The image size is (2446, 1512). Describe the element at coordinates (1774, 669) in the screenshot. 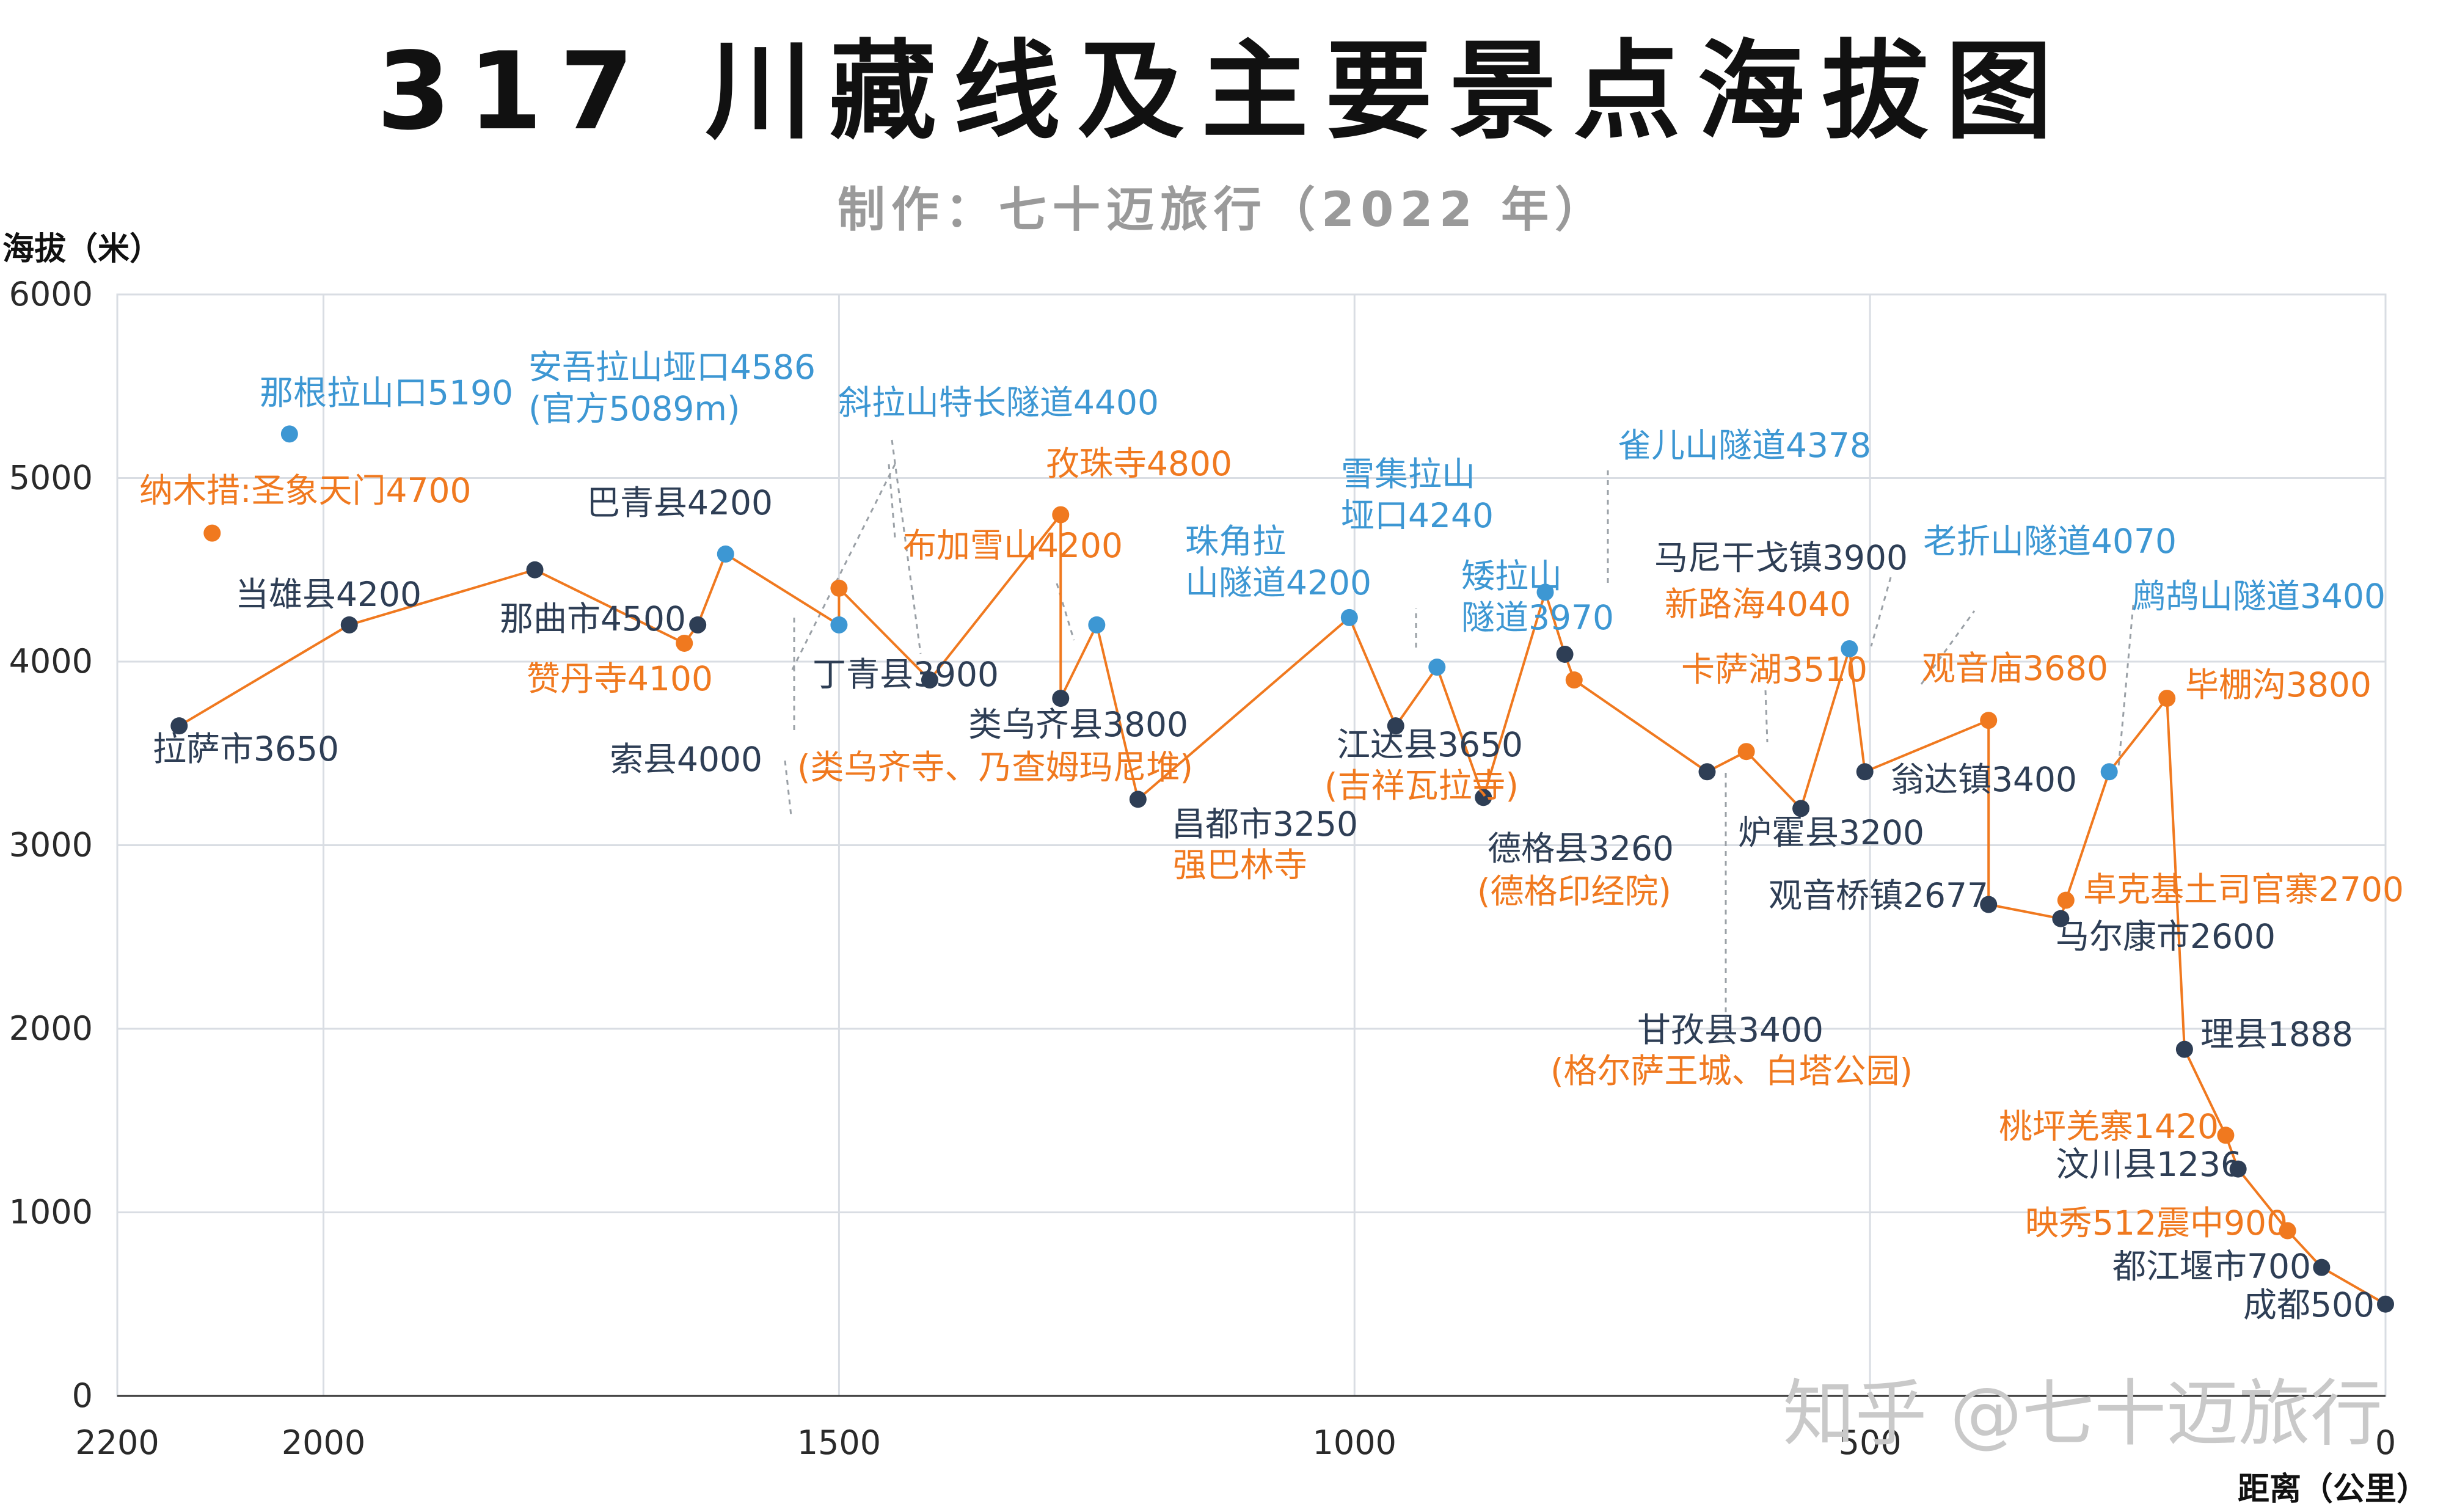

I see `scenic-label: 卡萨湖3510` at that location.